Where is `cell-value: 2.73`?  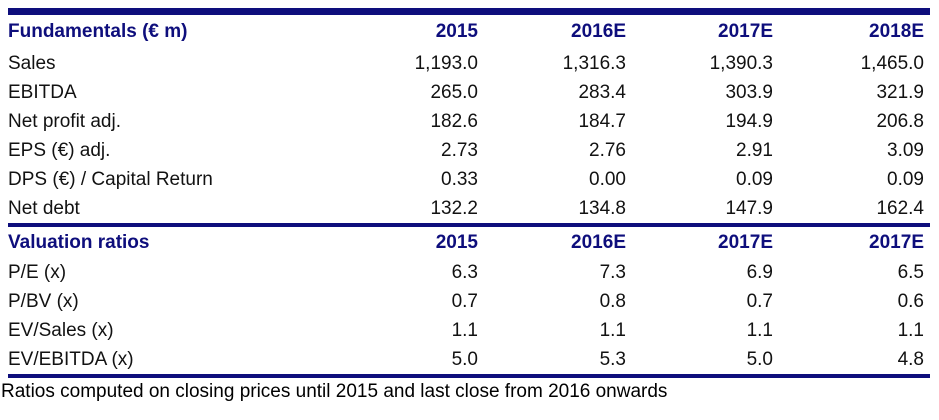 cell-value: 2.73 is located at coordinates (459, 150).